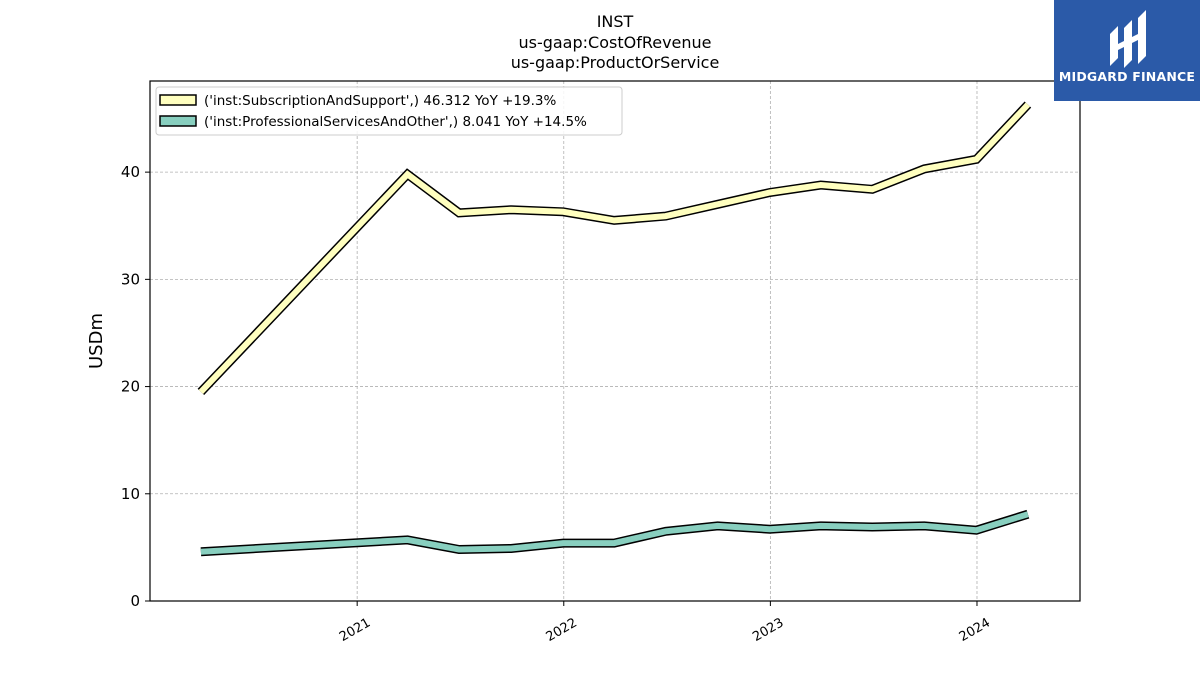  What do you see at coordinates (1128, 39) in the screenshot?
I see `logo-mark-icon` at bounding box center [1128, 39].